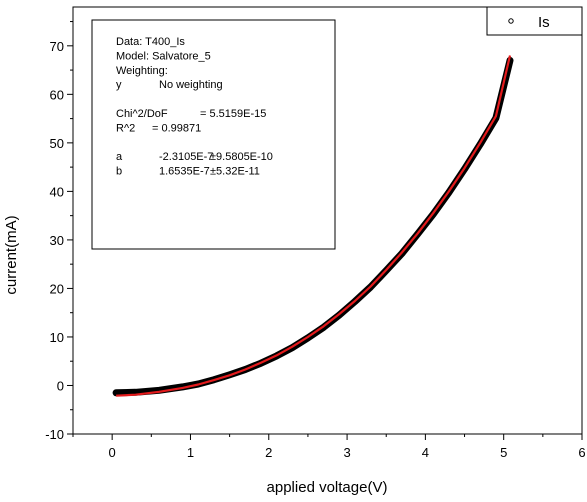 This screenshot has width=587, height=502. Describe the element at coordinates (57, 191) in the screenshot. I see `y-tick-label: 40` at that location.